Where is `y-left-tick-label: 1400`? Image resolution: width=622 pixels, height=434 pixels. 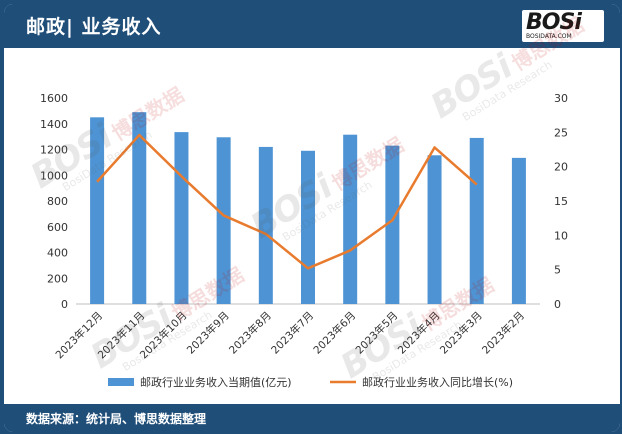 y-left-tick-label: 1400 is located at coordinates (54, 124).